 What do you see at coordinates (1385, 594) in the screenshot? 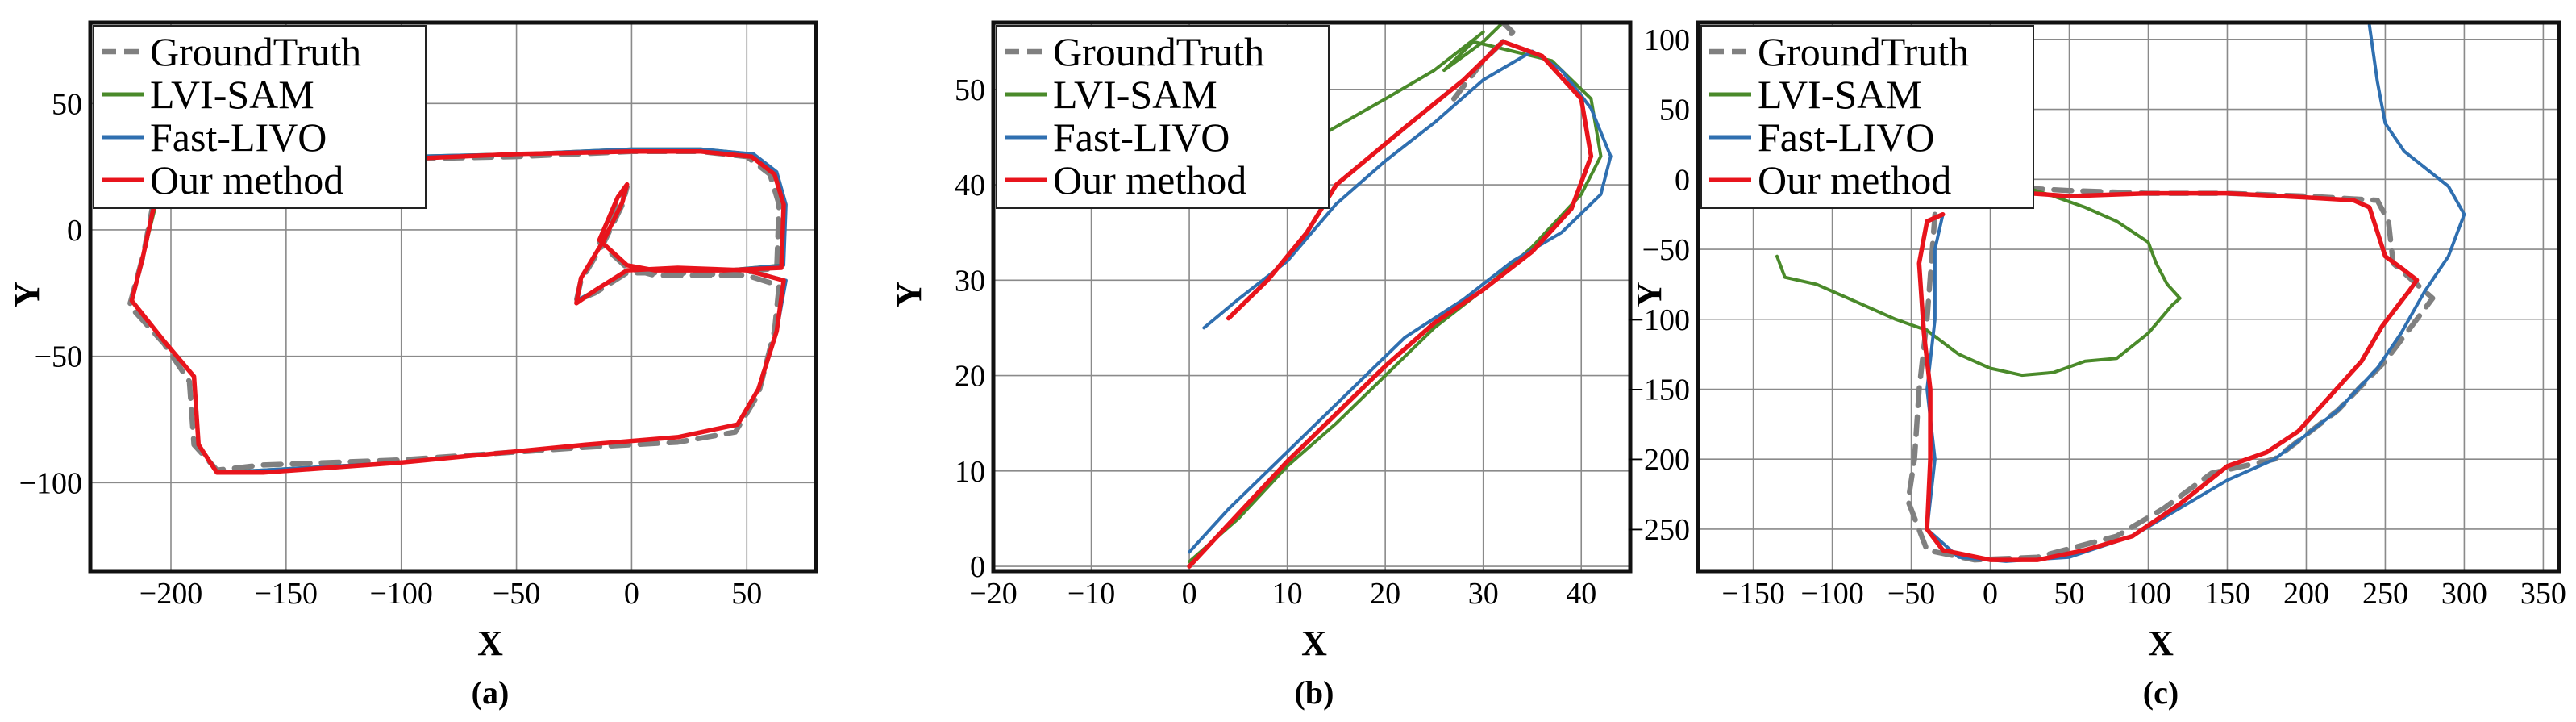
I see `x-tick-label: 20` at bounding box center [1385, 594].